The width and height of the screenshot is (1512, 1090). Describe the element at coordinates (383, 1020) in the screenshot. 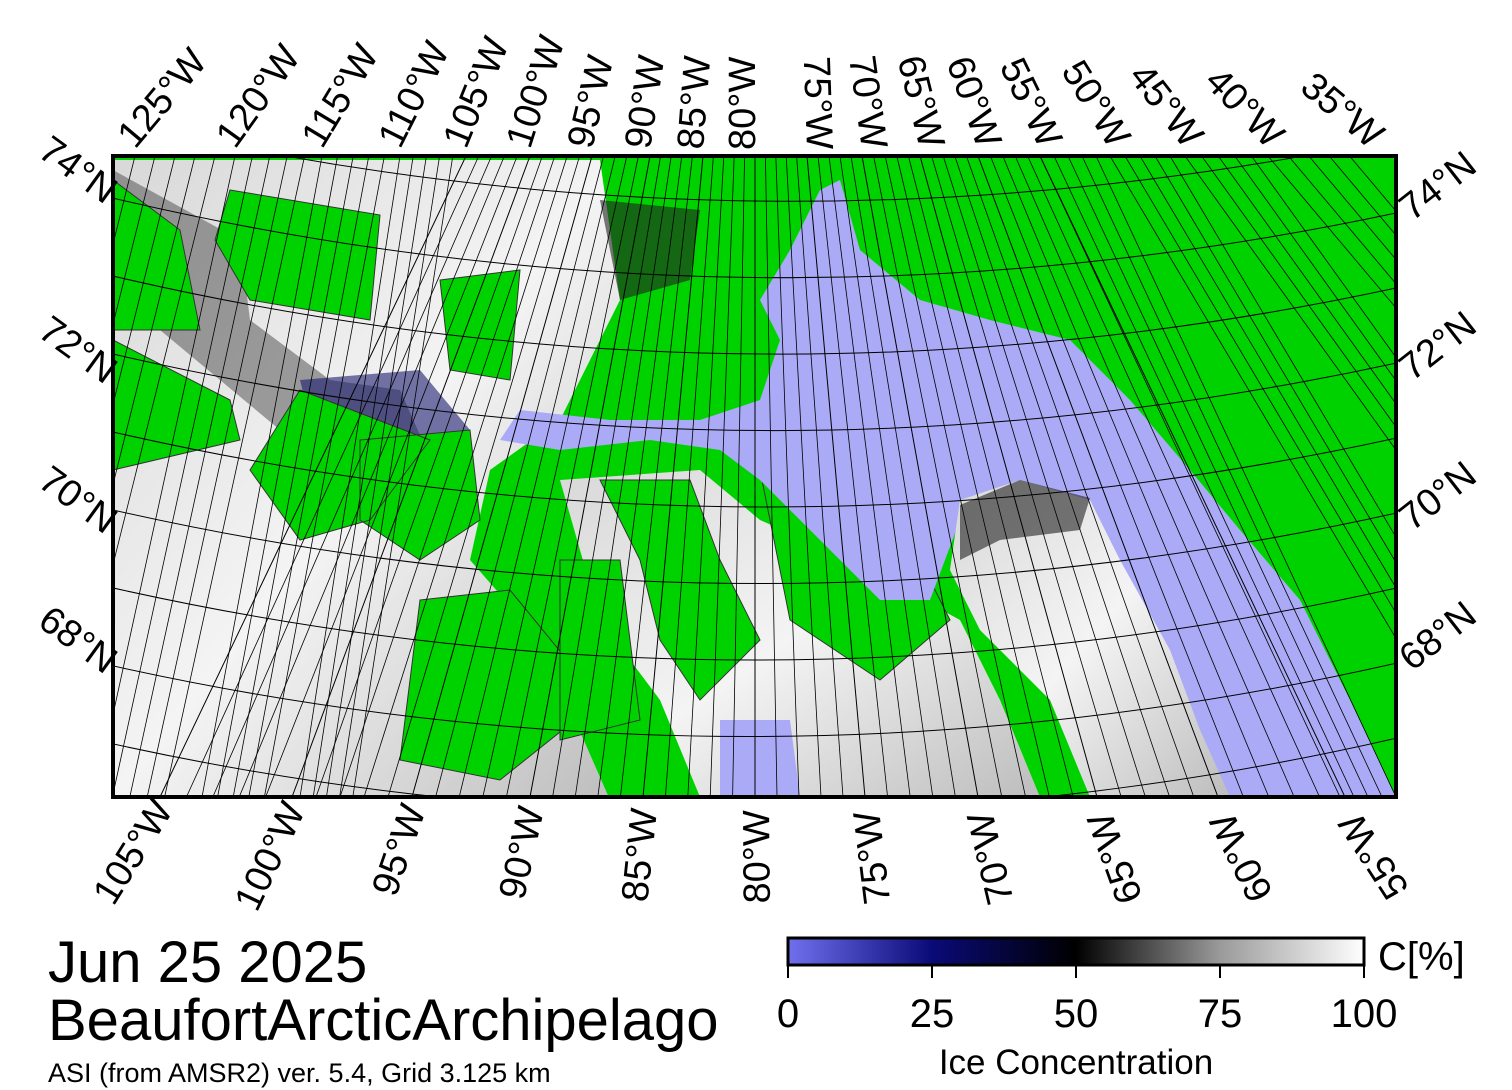

I see `region: BeaufortArcticArchipelago` at that location.